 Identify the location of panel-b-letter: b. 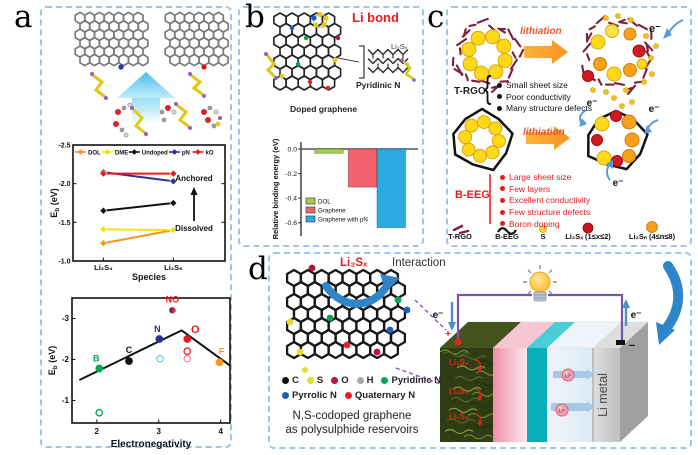
(255, 17).